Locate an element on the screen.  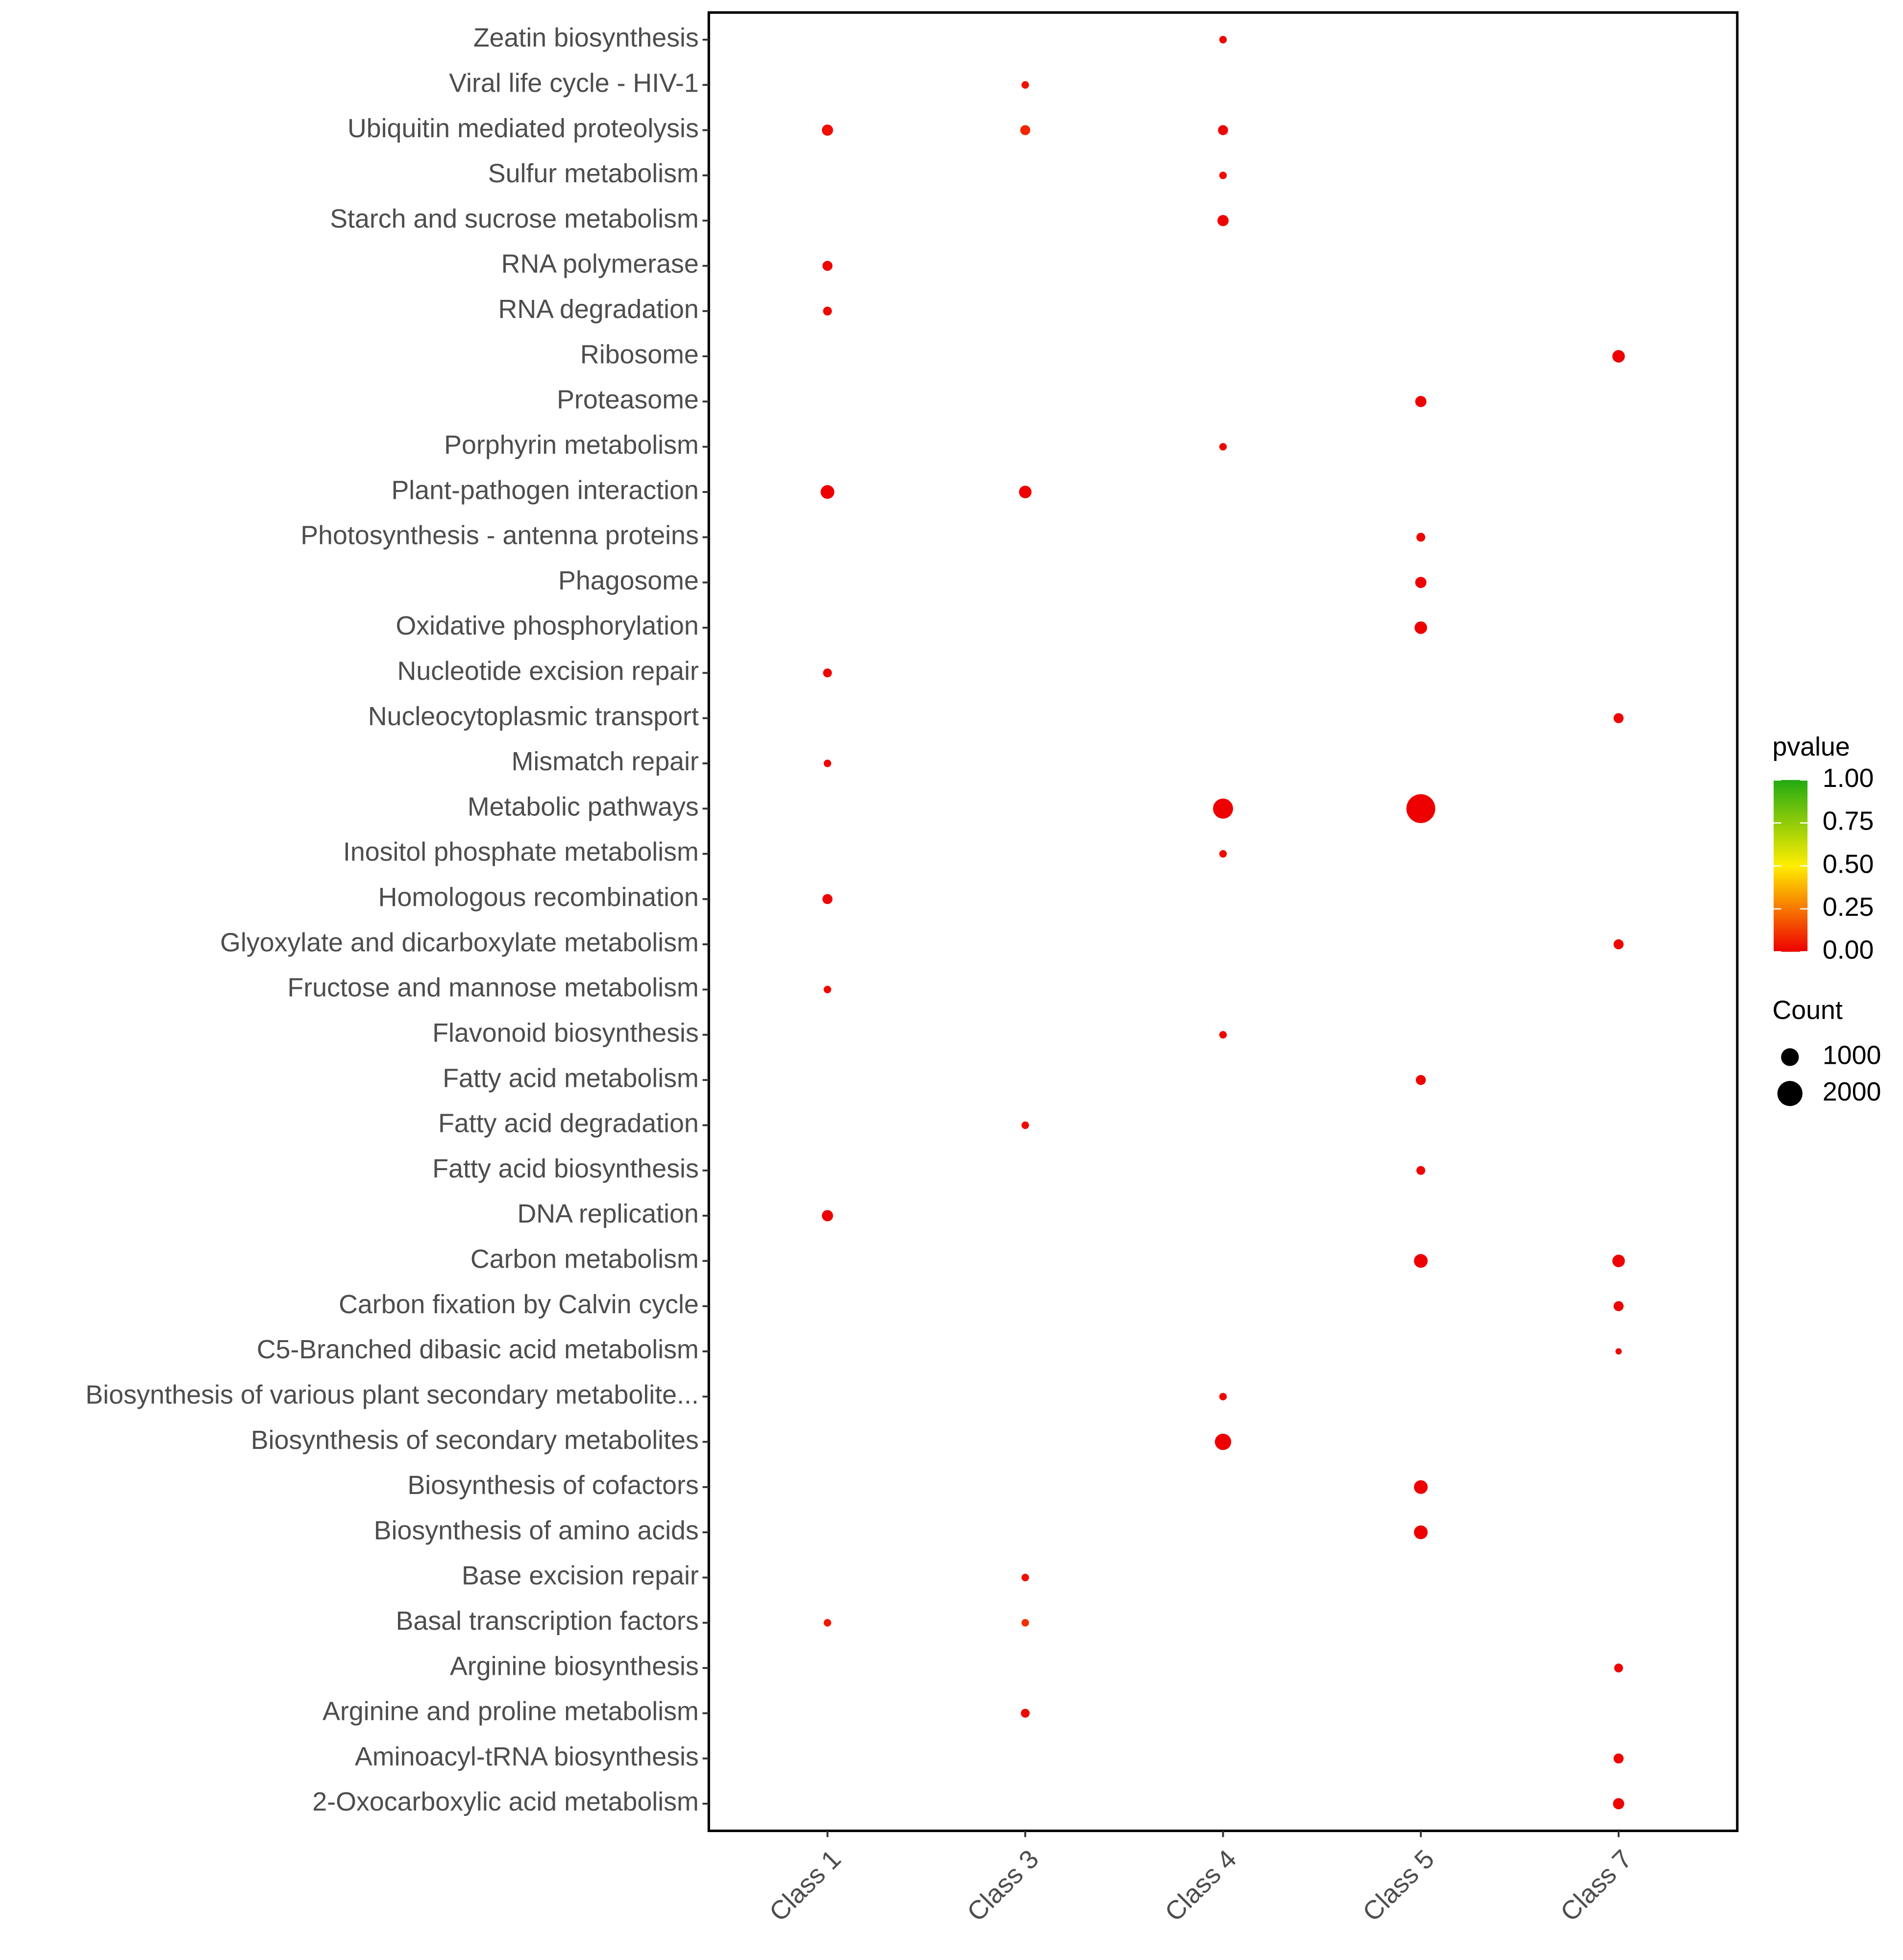
y-tick-label: RNA degradation is located at coordinates (598, 309).